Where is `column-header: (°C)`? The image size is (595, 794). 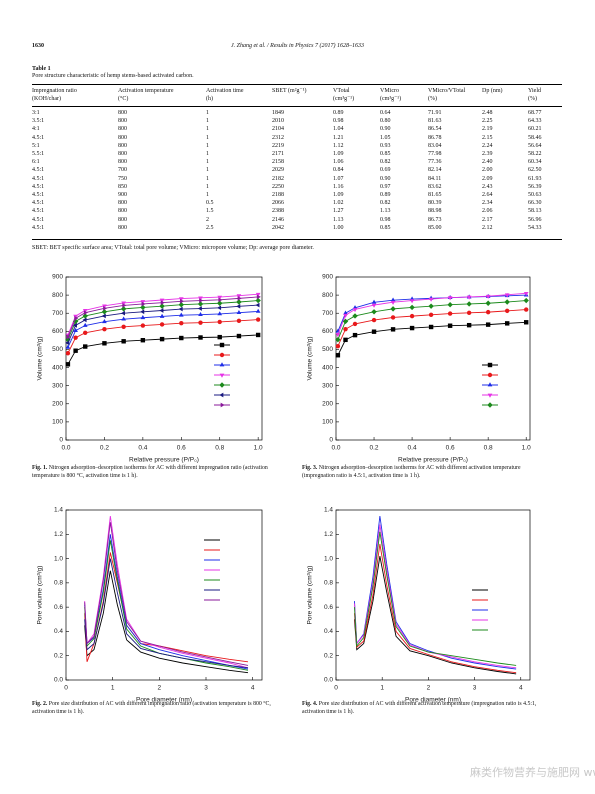 column-header: (°C) is located at coordinates (123, 99).